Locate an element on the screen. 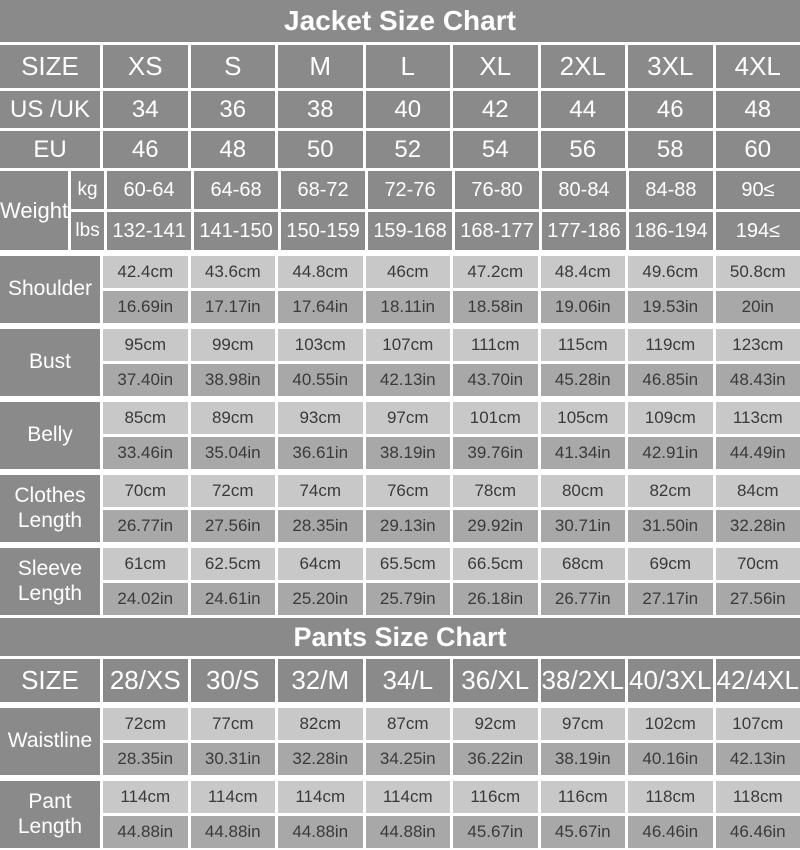 The width and height of the screenshot is (800, 850). weight-value-cell: 72-76 is located at coordinates (410, 190).